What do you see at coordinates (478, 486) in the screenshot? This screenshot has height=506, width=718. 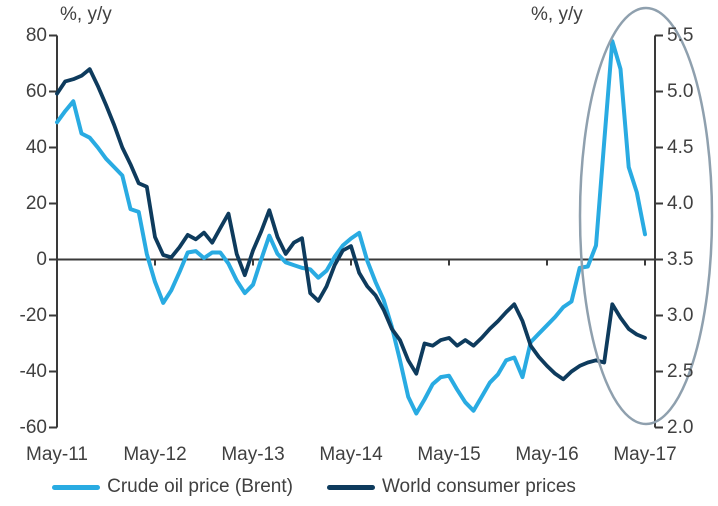 I see `legend-label: World consumer prices` at bounding box center [478, 486].